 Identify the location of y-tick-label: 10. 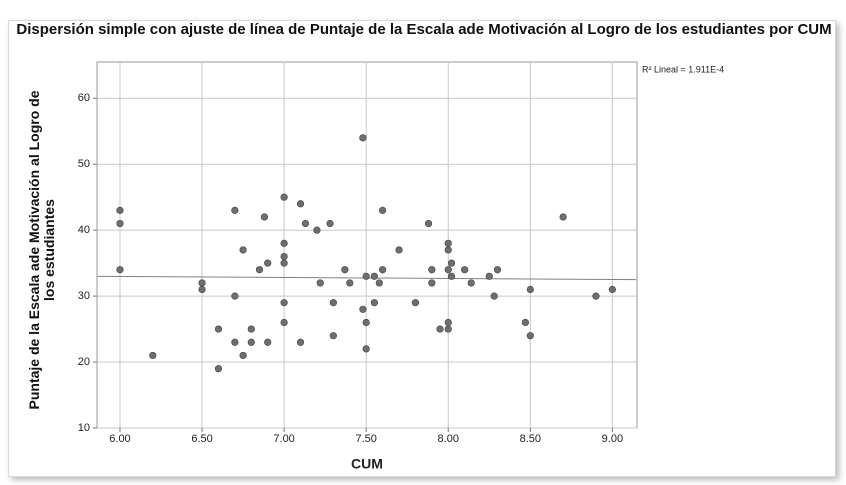
(84, 428).